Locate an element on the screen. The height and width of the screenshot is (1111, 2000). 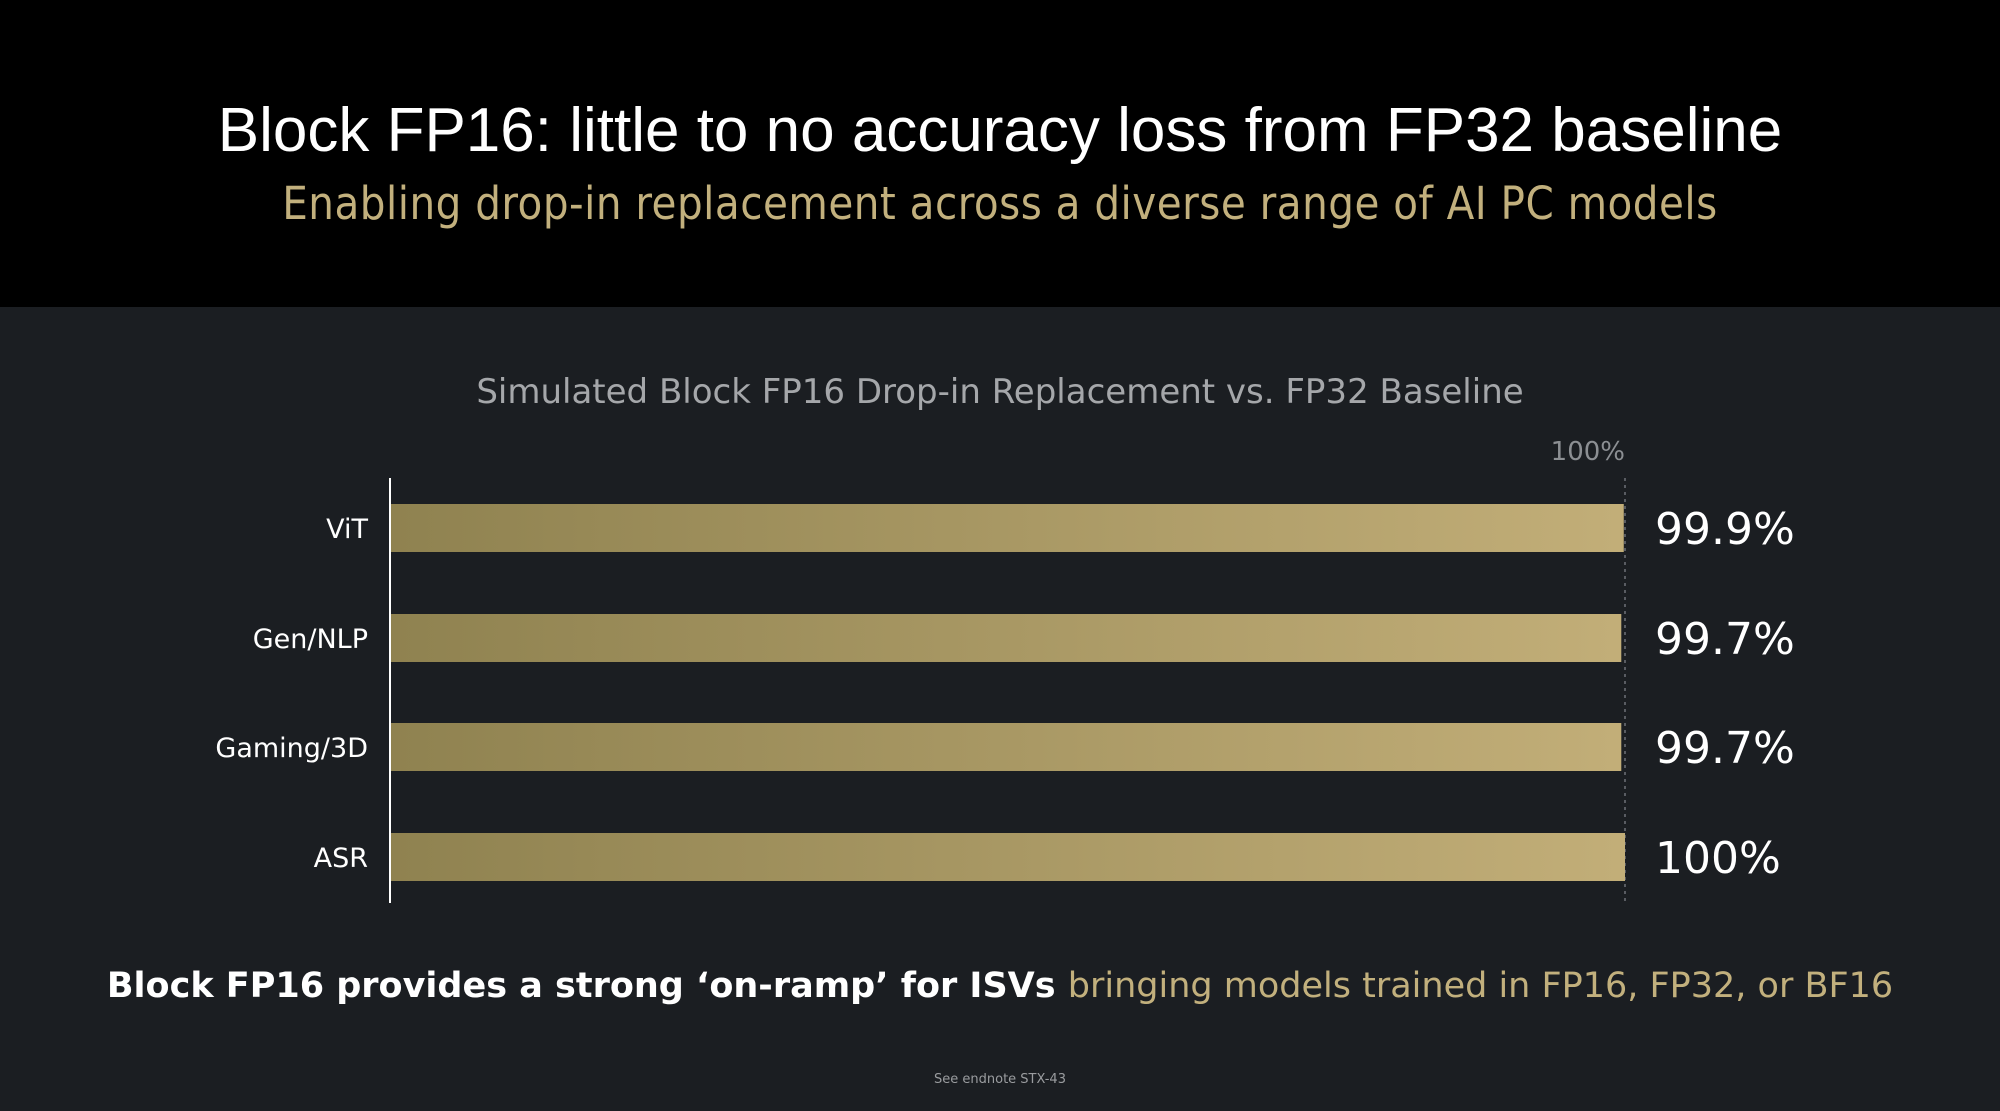
endnote: See endnote STX-43 is located at coordinates (1000, 1079).